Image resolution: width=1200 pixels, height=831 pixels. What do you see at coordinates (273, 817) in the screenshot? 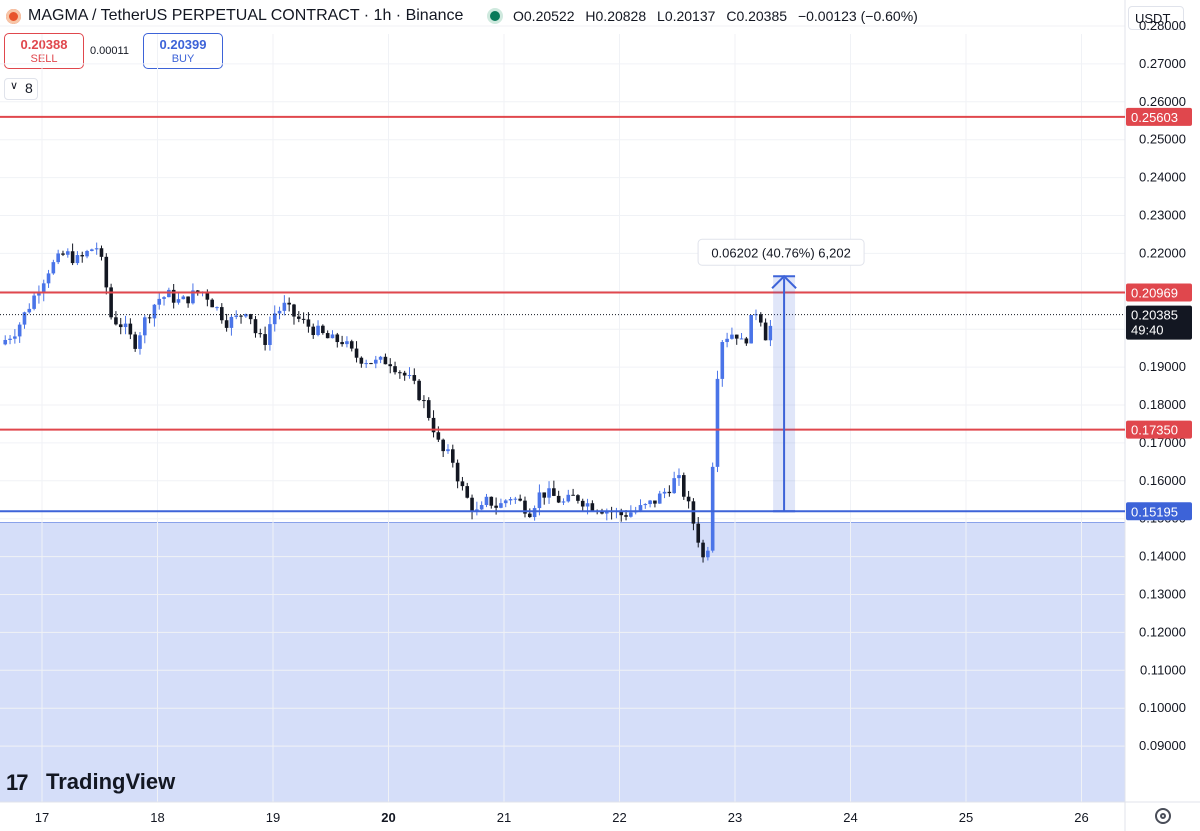
I see `time-tick-label: 19` at bounding box center [273, 817].